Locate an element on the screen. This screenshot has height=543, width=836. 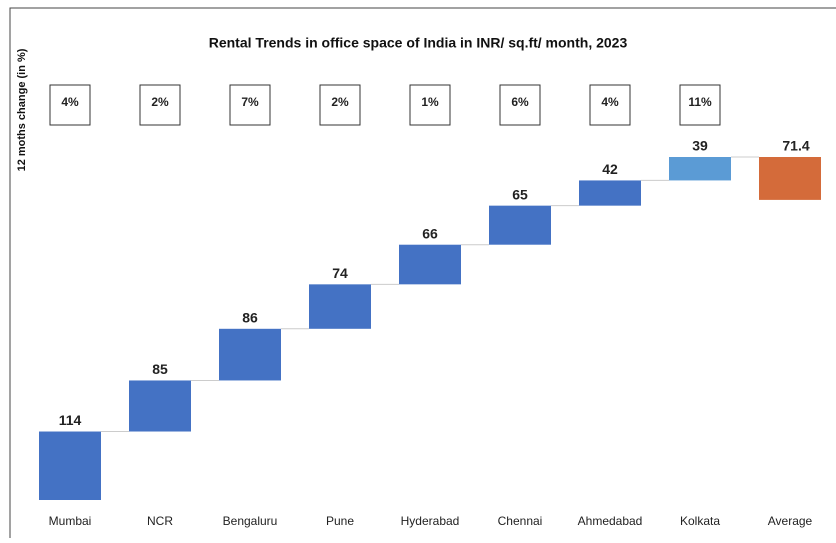
x-tick-label: Average is located at coordinates (790, 521).